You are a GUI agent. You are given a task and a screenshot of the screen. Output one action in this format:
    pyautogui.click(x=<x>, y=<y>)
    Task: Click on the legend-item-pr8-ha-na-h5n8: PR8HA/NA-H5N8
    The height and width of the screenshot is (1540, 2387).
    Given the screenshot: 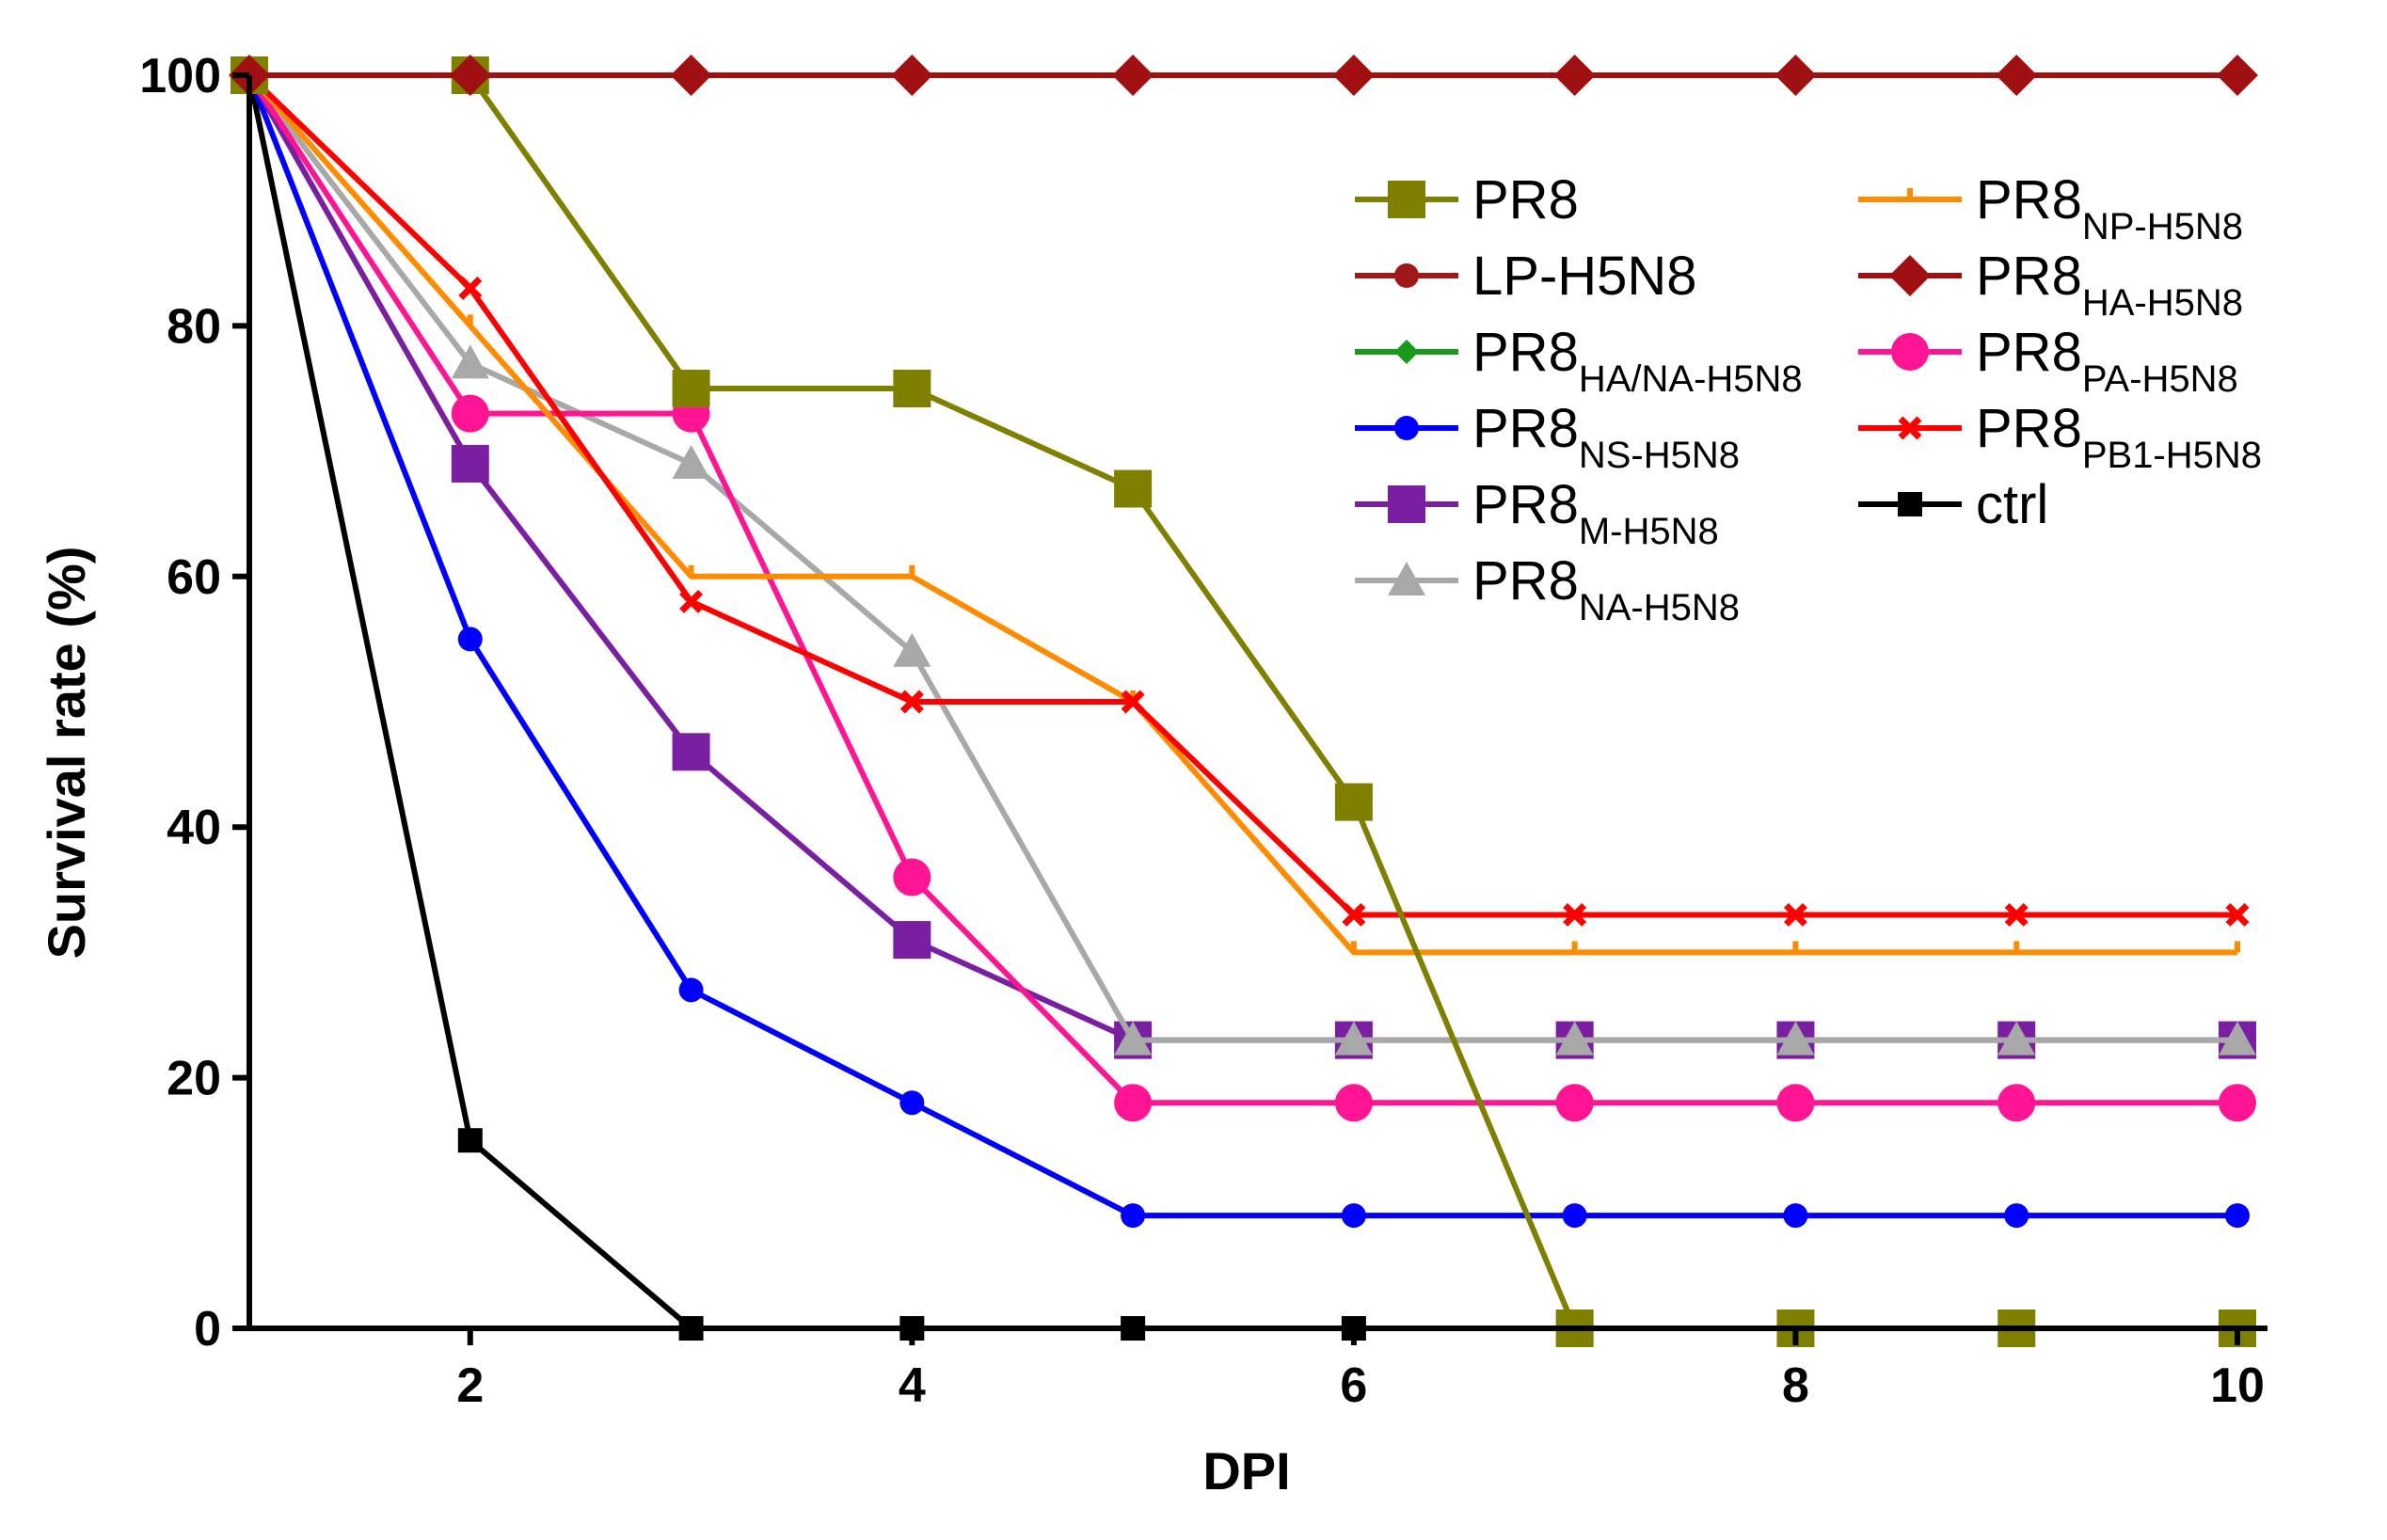 What is the action you would take?
    pyautogui.click(x=1579, y=361)
    